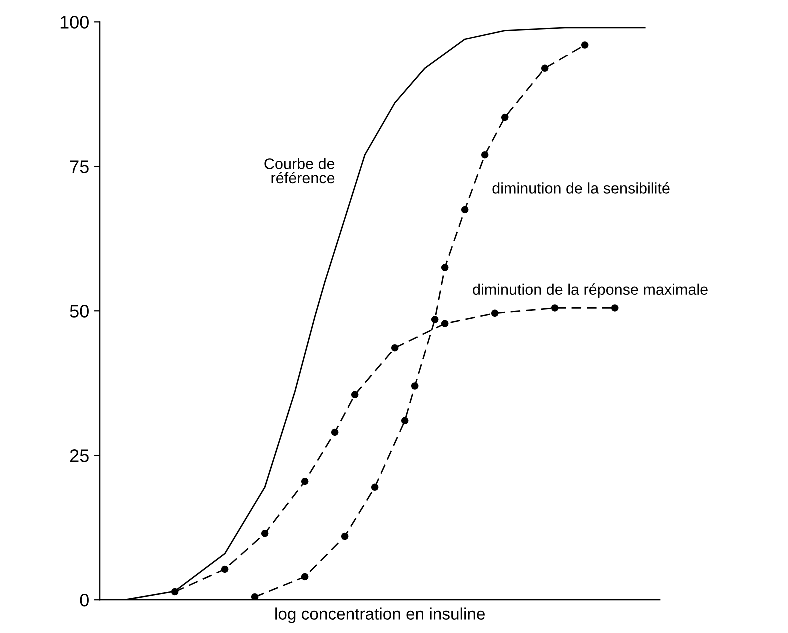 This screenshot has height=633, width=788. Describe the element at coordinates (79, 456) in the screenshot. I see `y-tick-label: 25` at that location.